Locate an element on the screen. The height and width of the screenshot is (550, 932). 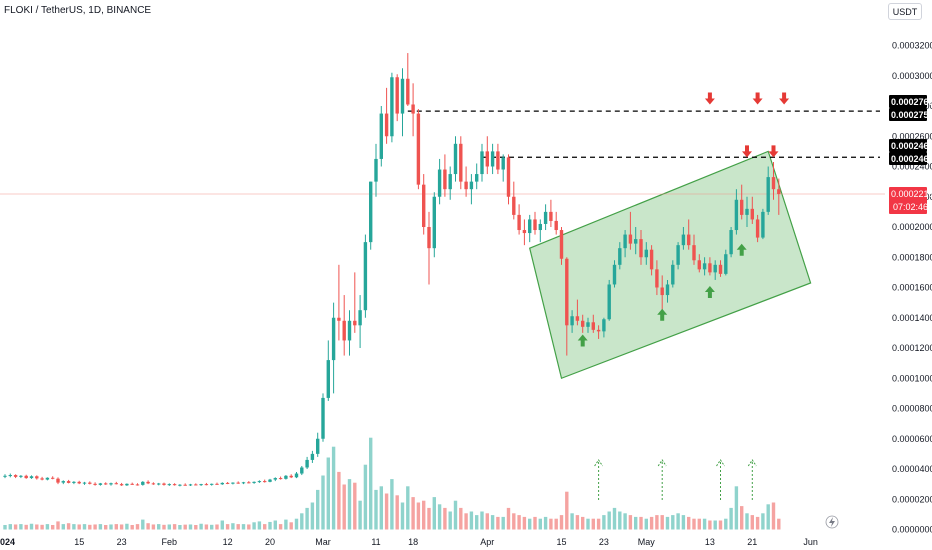
x-tick-label: 21 is located at coordinates (752, 542).